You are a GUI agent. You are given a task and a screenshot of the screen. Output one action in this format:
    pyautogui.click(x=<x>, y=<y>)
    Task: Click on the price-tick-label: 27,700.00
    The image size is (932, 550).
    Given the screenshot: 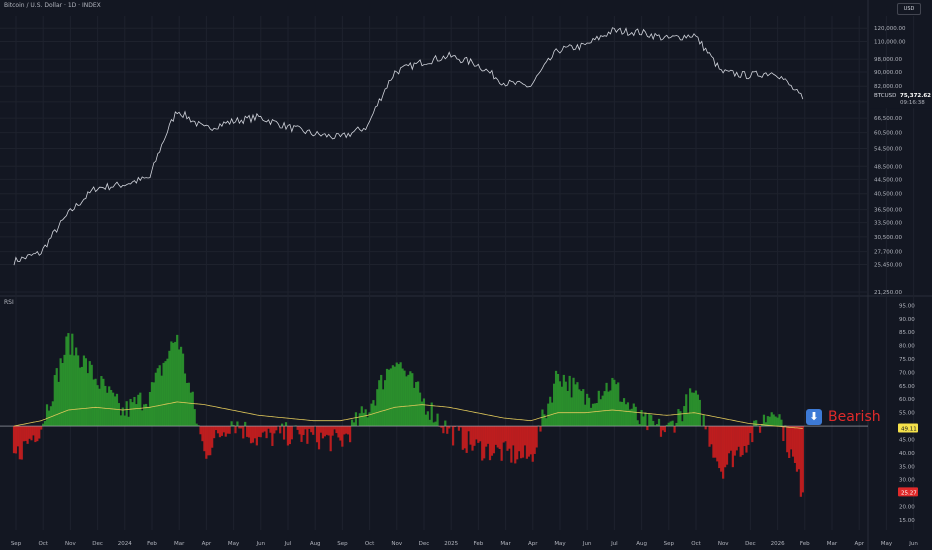 What is the action you would take?
    pyautogui.click(x=888, y=253)
    